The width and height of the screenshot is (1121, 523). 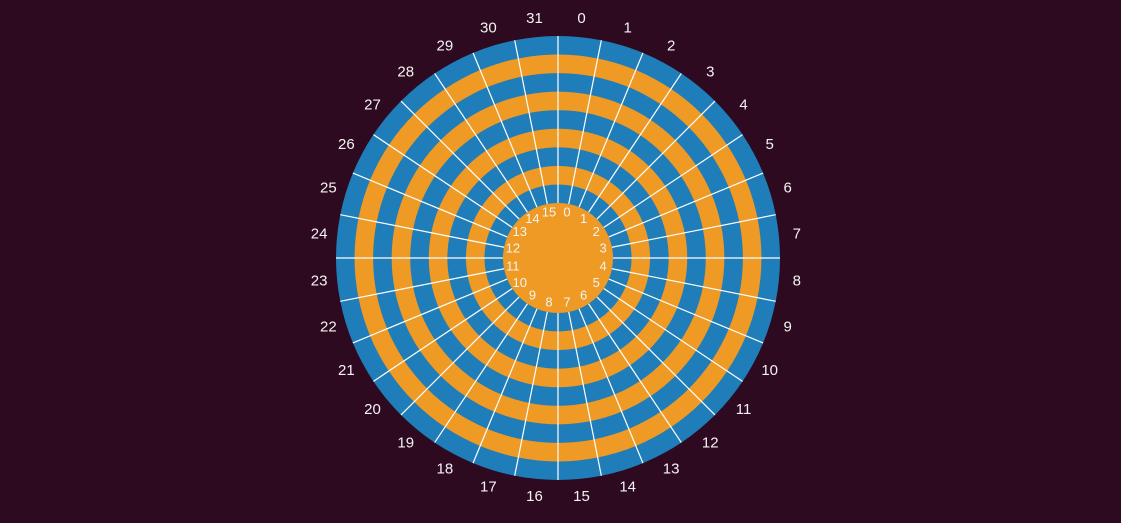 I want to click on outer-label: 4, so click(x=743, y=105).